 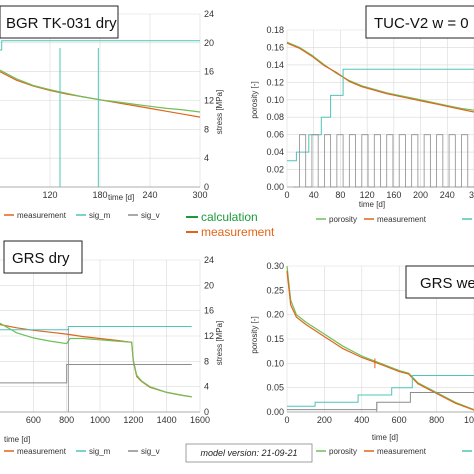 I want to click on center-legend: calculation measurement, so click(x=239, y=224).